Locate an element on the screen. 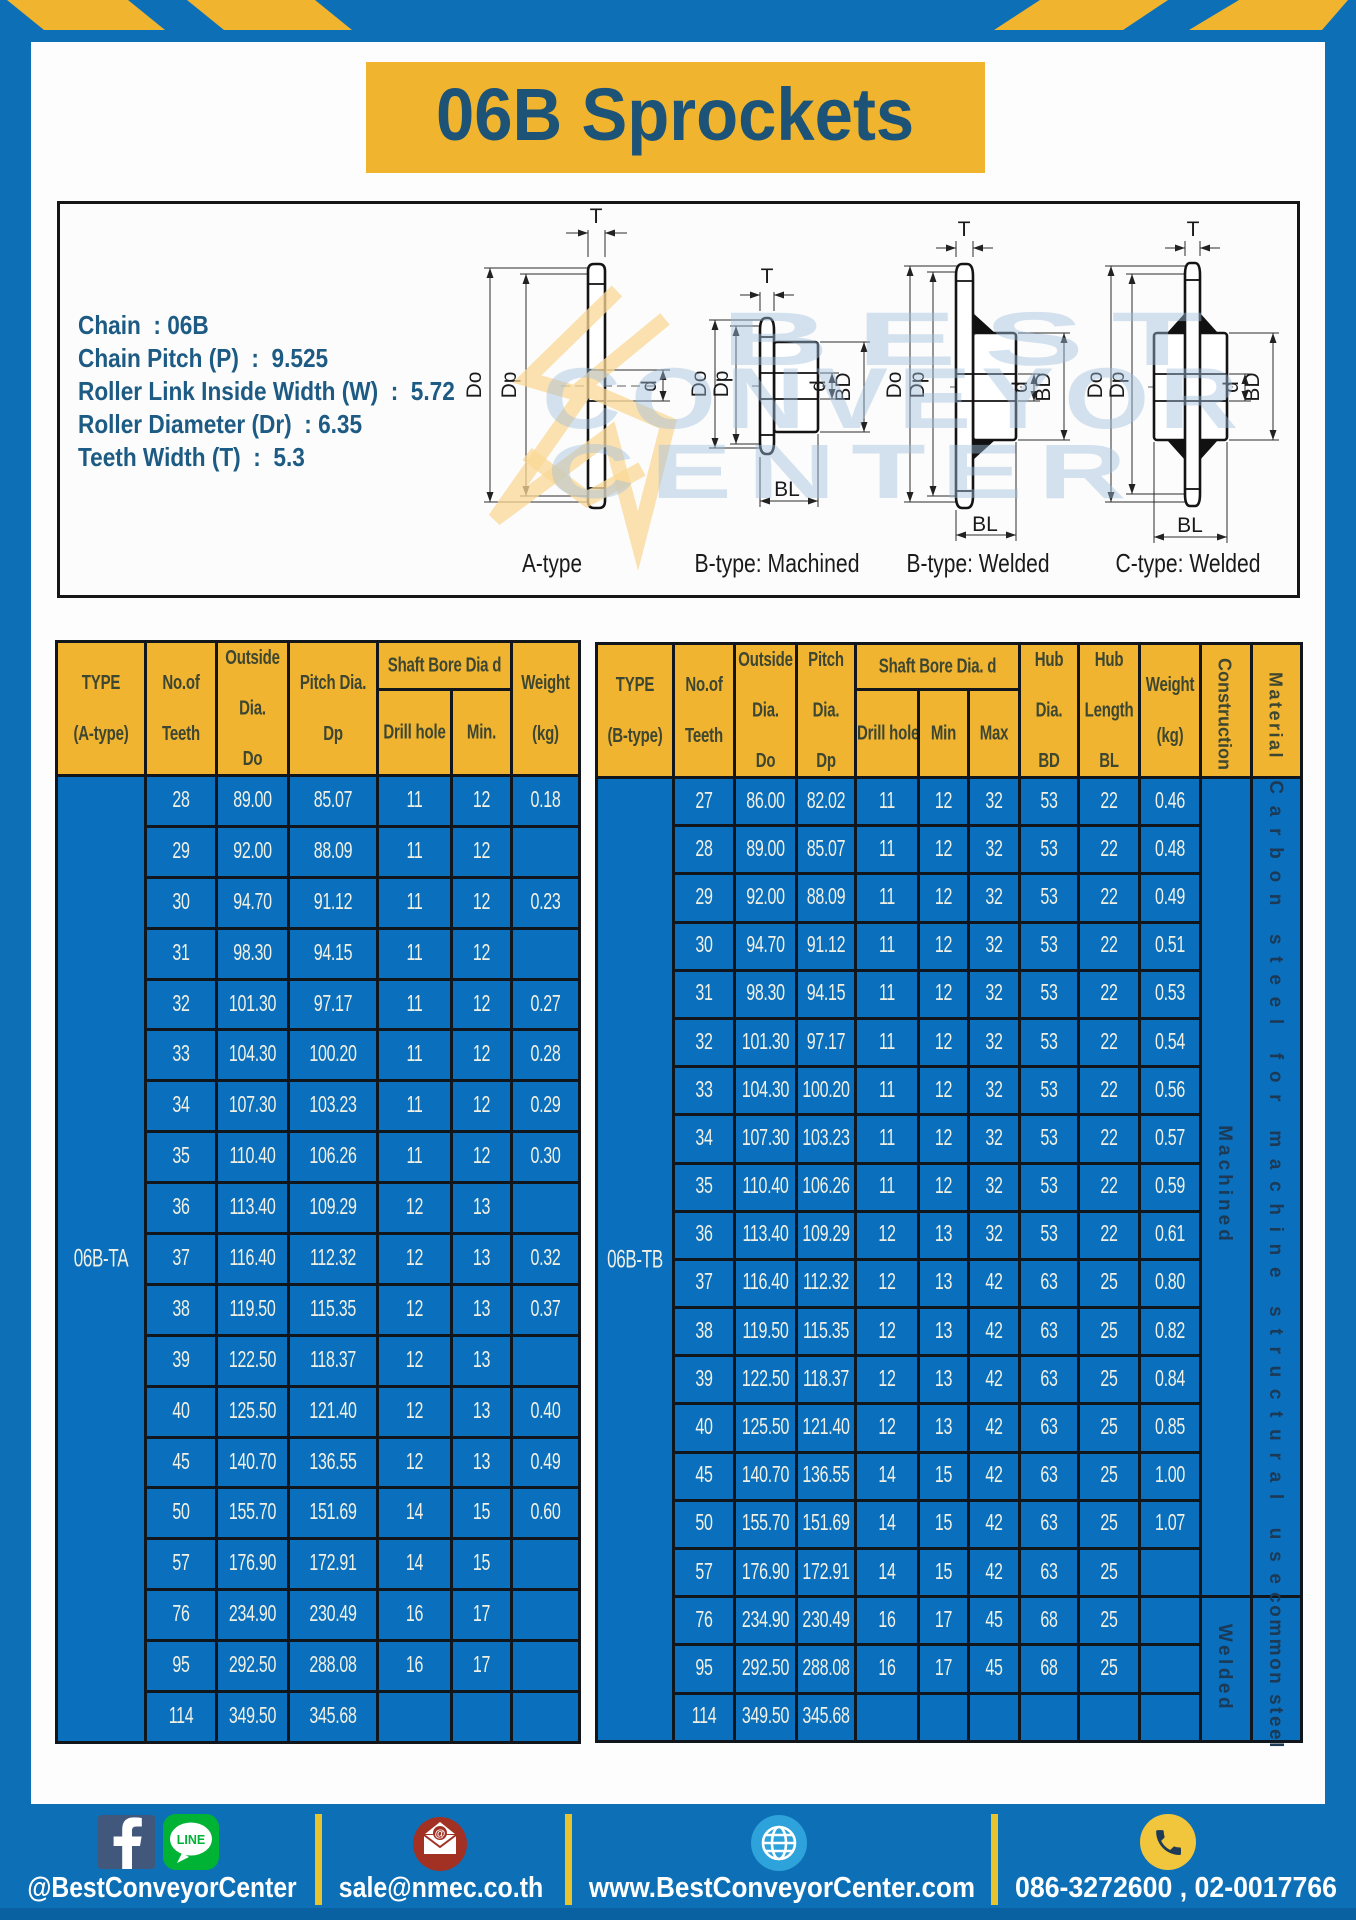  svg-text: B-type: Welded is located at coordinates (978, 563).